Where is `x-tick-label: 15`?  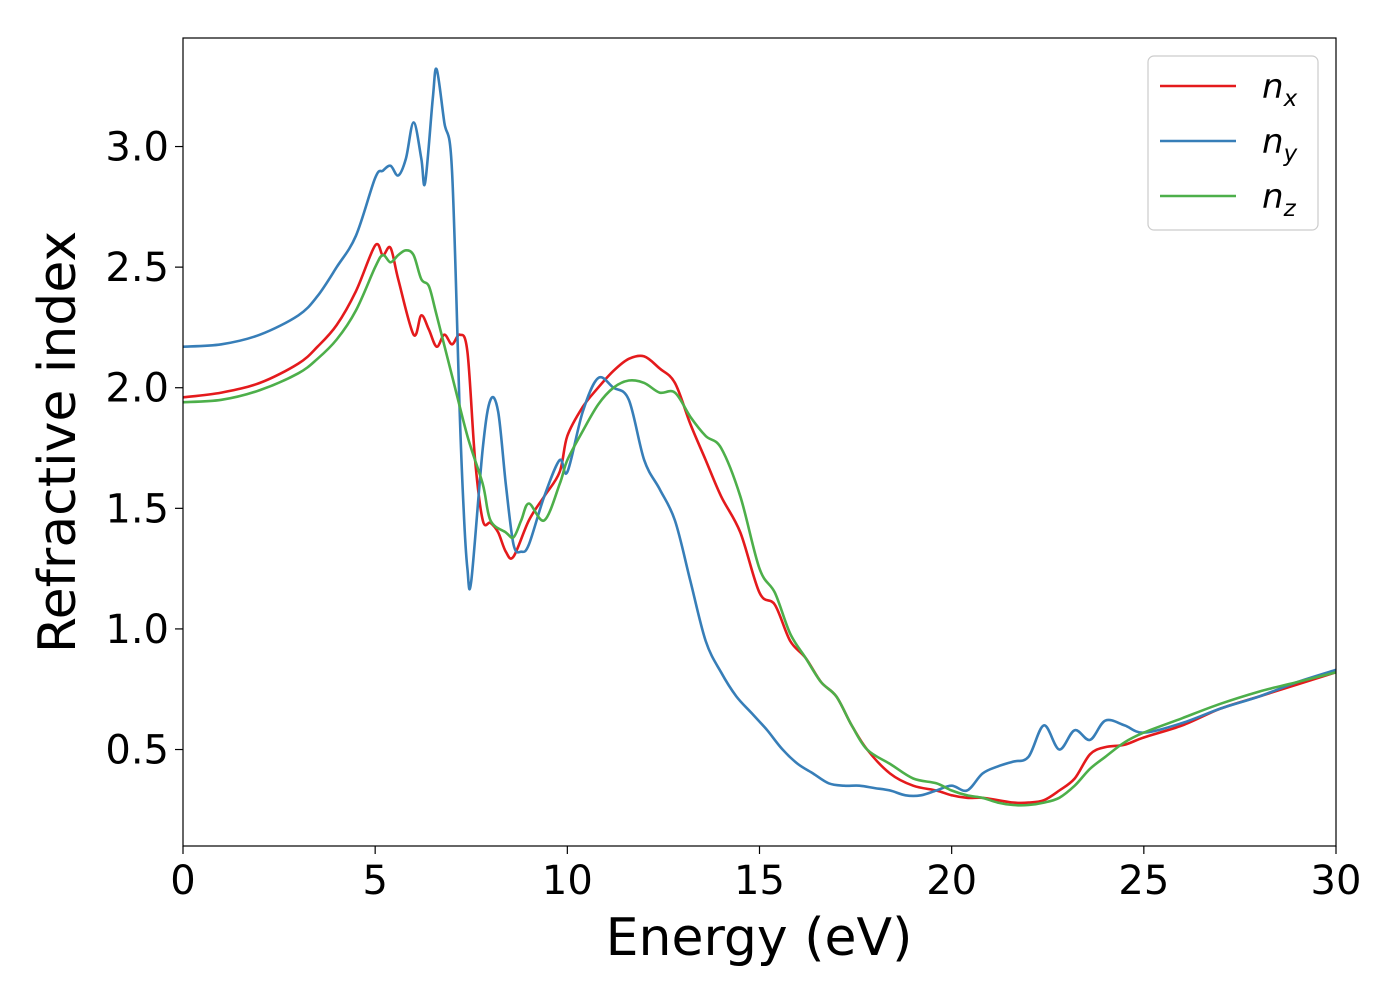 x-tick-label: 15 is located at coordinates (759, 881).